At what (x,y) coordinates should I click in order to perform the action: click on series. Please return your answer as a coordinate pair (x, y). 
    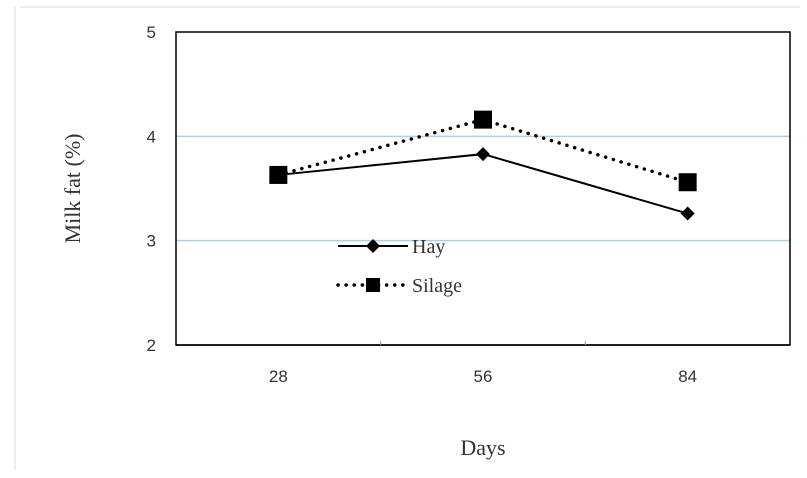
    Looking at the image, I should click on (483, 165).